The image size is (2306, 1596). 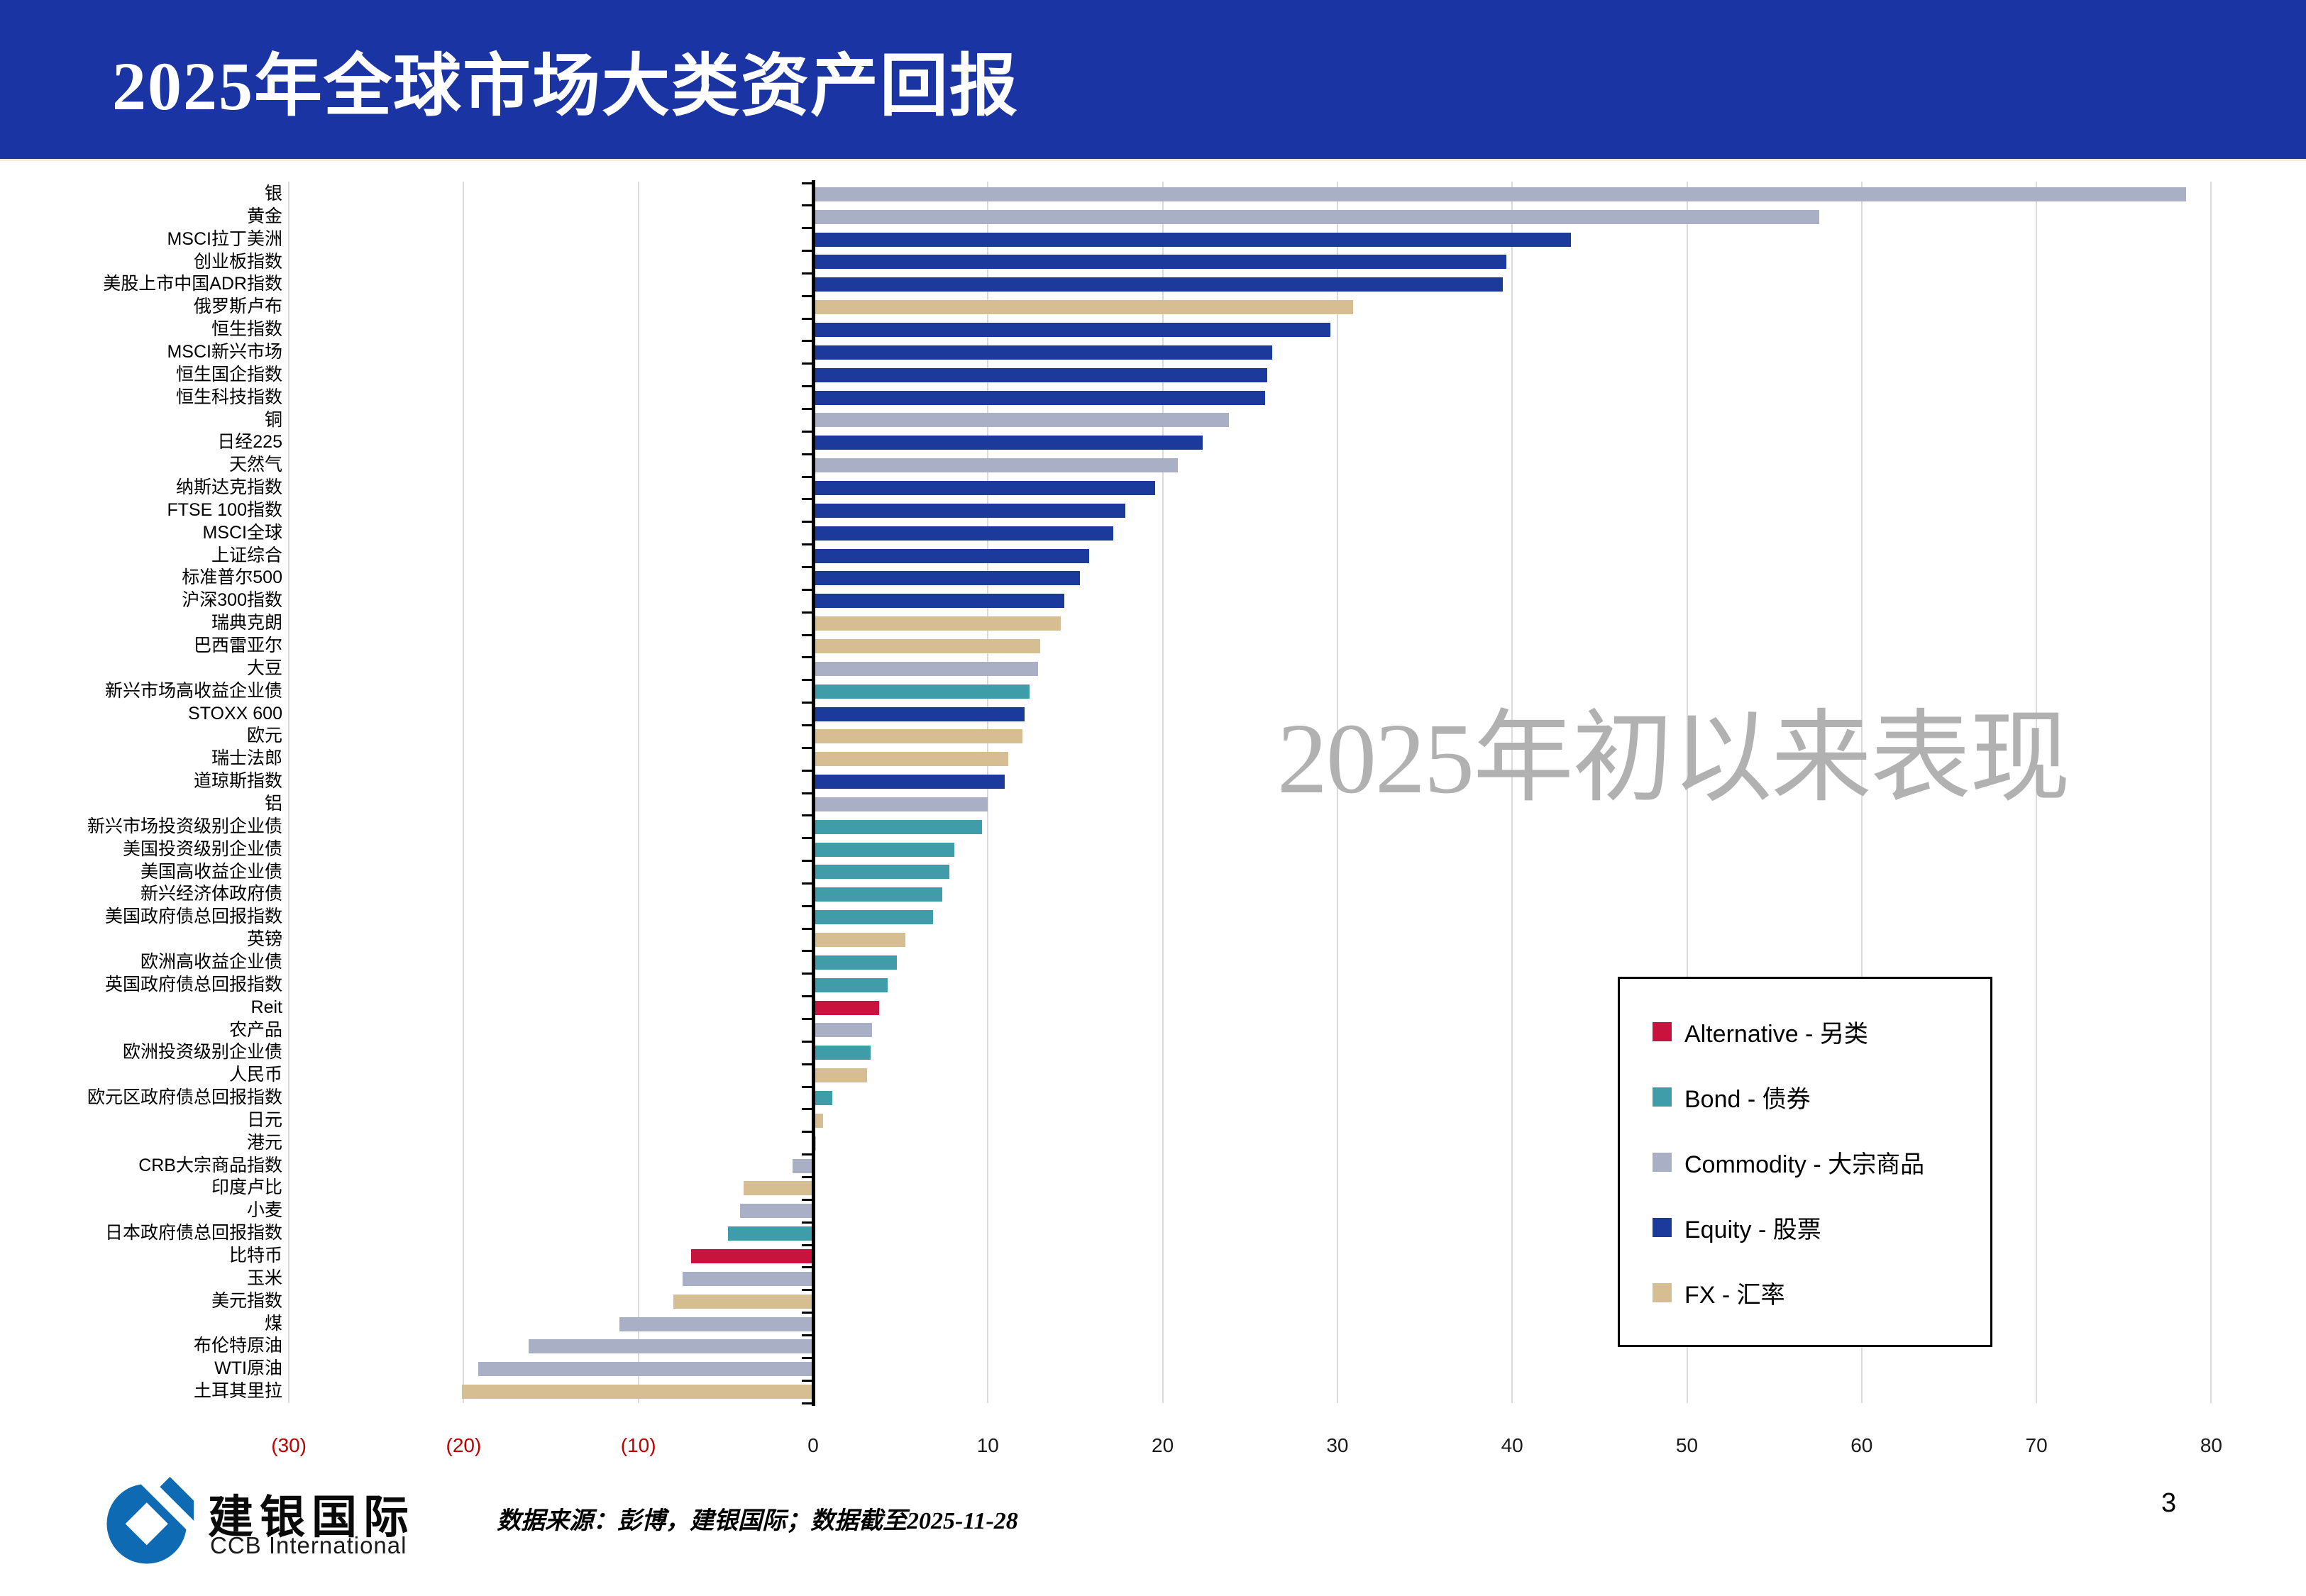 What do you see at coordinates (743, 1302) in the screenshot?
I see `bar-美元指数` at bounding box center [743, 1302].